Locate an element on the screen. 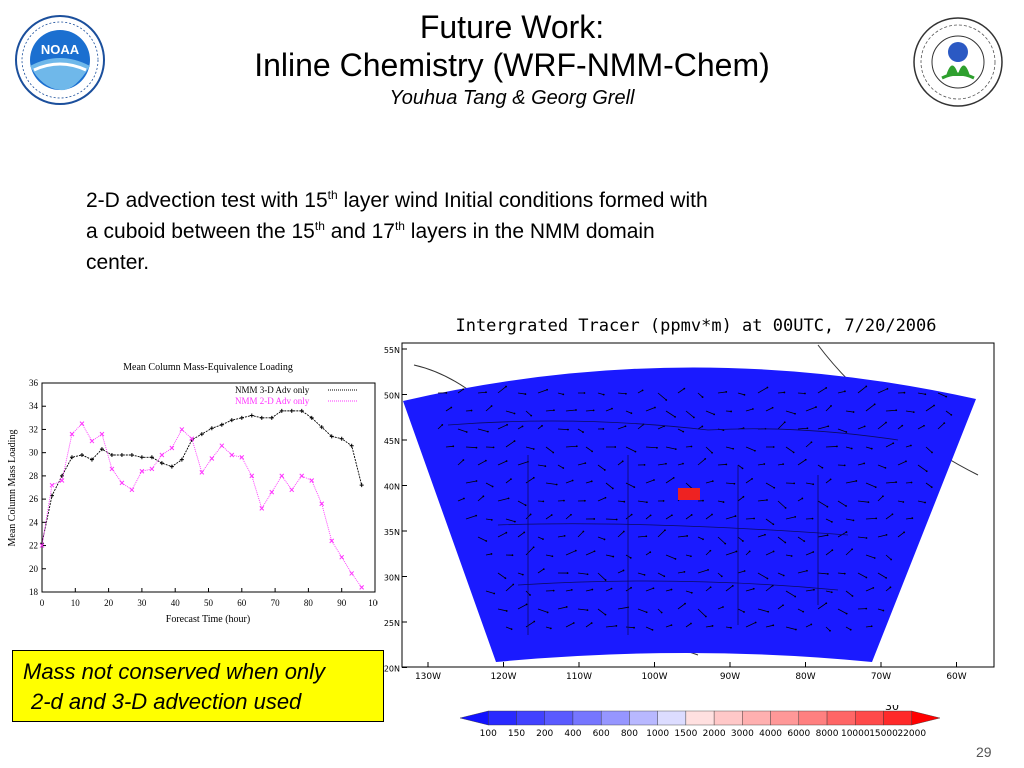  longitude-label: 80W is located at coordinates (805, 677).